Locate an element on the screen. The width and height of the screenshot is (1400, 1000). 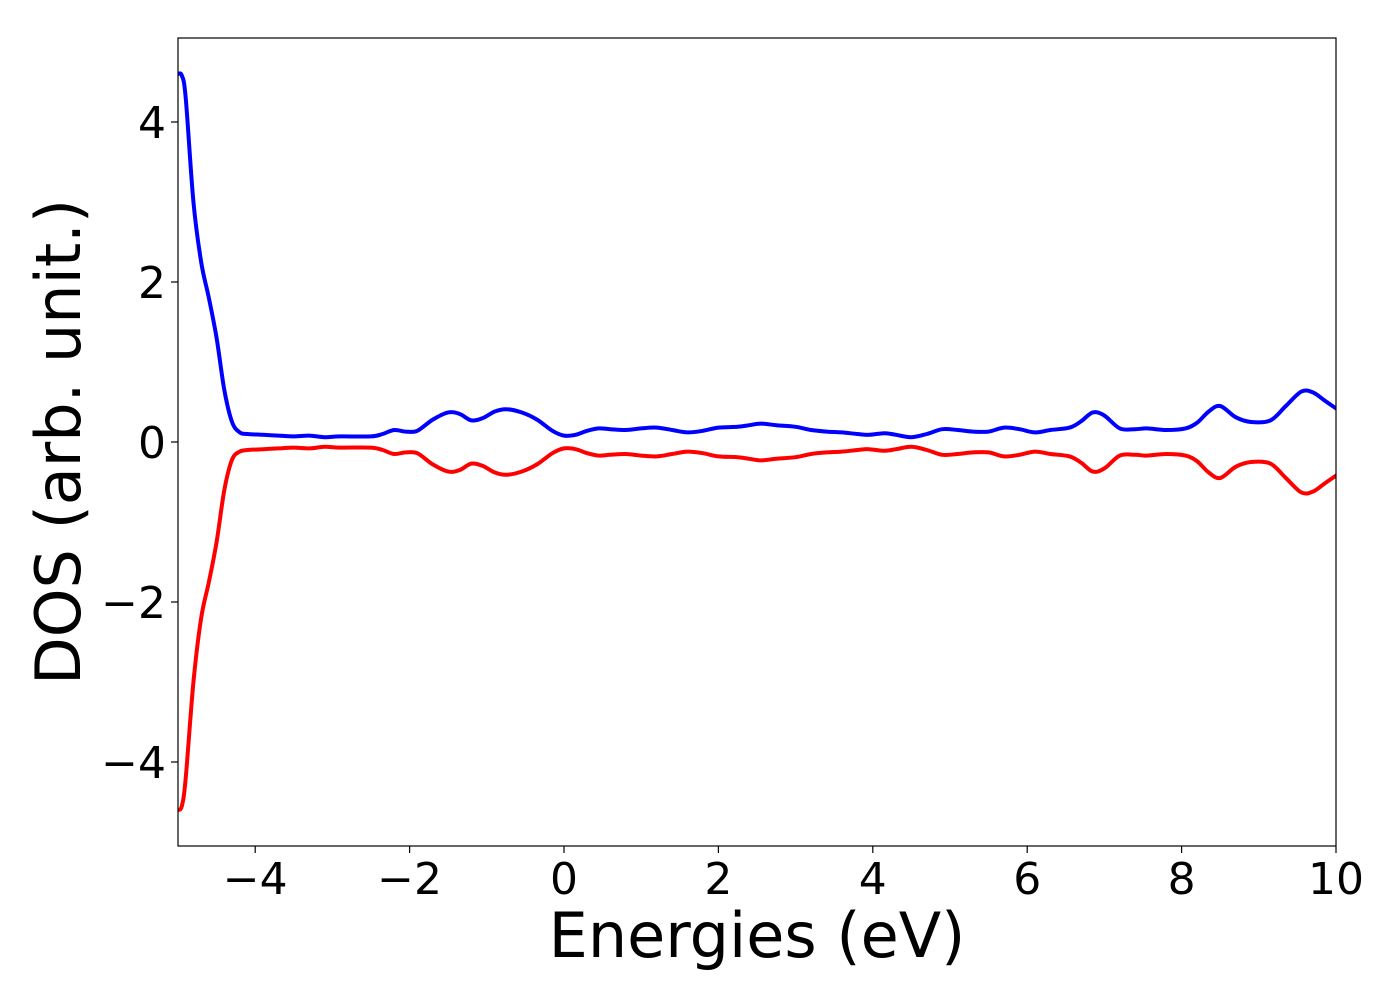
y-tick-label: −4 is located at coordinates (133, 763).